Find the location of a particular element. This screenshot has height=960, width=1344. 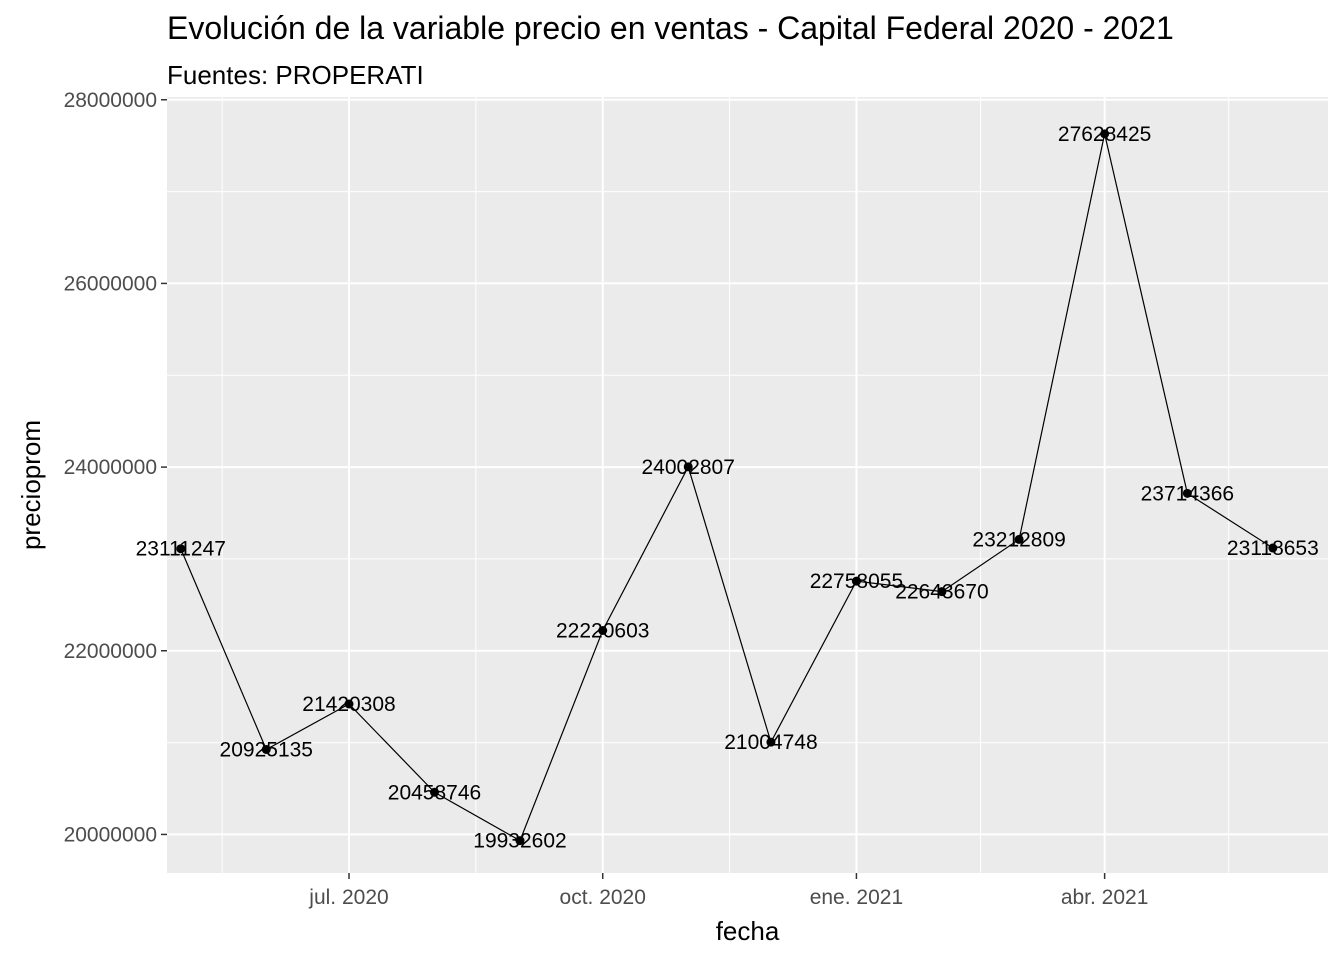

data-label: 21004748 is located at coordinates (770, 742).